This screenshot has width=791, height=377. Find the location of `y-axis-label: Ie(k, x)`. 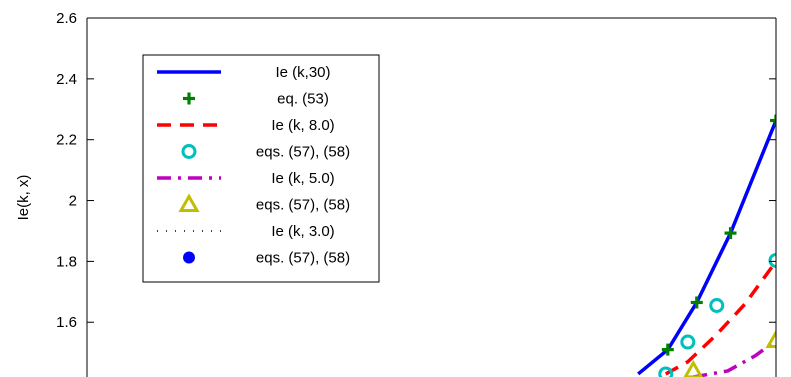

y-axis-label: Ie(k, x) is located at coordinates (23, 198).